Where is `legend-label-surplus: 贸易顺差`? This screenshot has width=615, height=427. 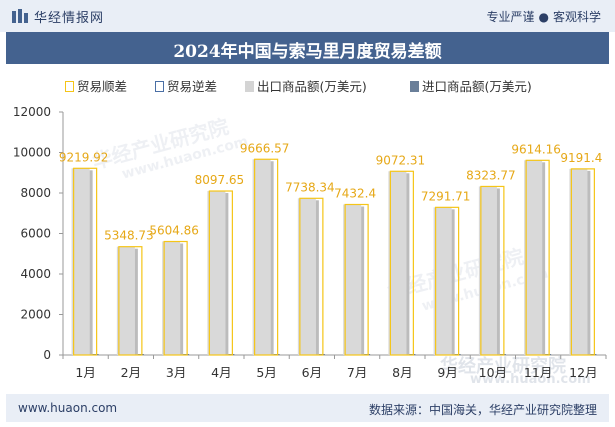
legend-label-surplus: 贸易顺差 is located at coordinates (102, 86).